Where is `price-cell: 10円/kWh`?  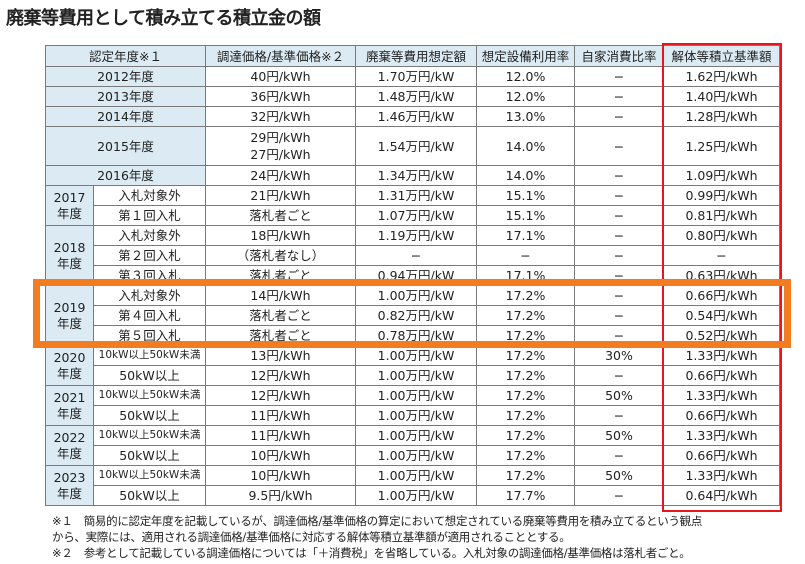
price-cell: 10円/kWh is located at coordinates (280, 475).